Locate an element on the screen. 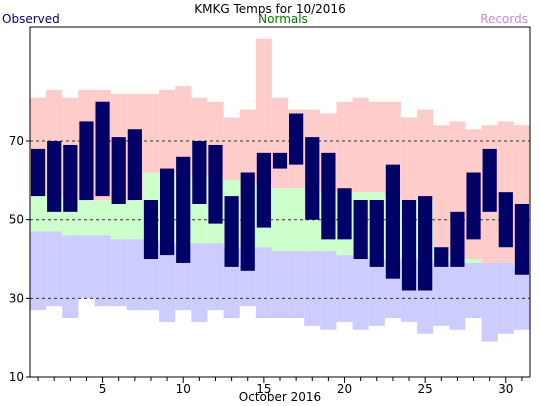 Image resolution: width=540 pixels, height=406 pixels. legend-normals: Normals is located at coordinates (283, 19).